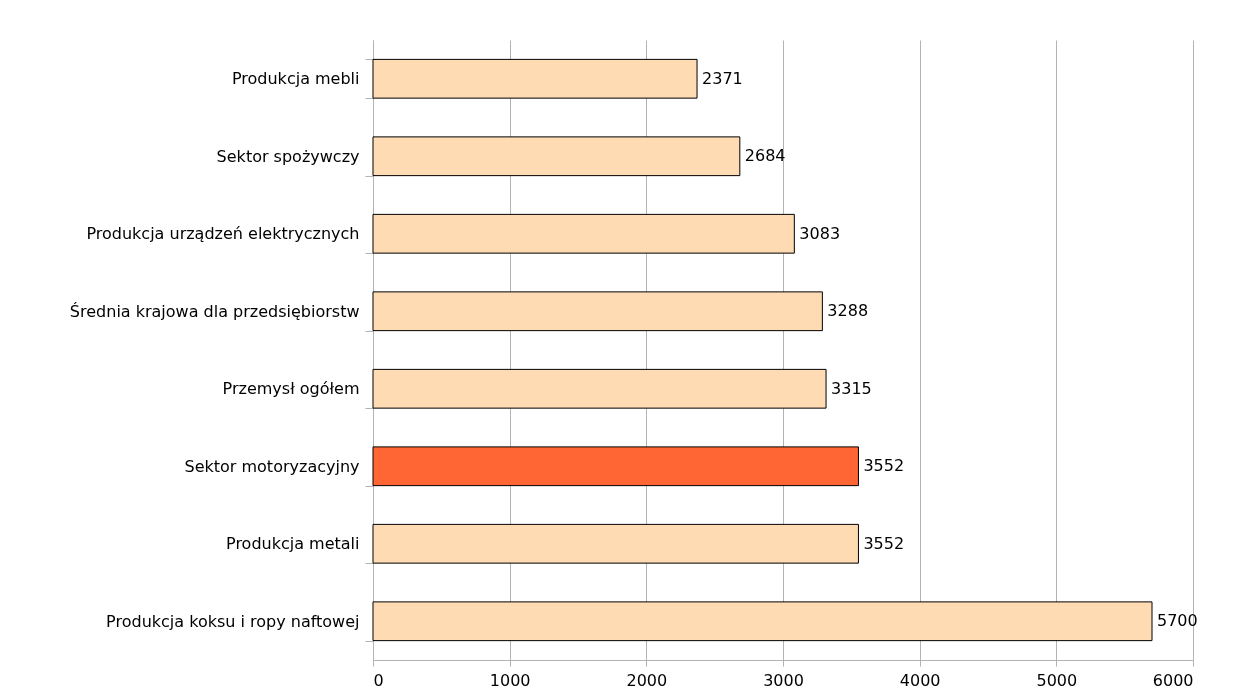  I want to click on x-tick-label: 4000, so click(920, 680).